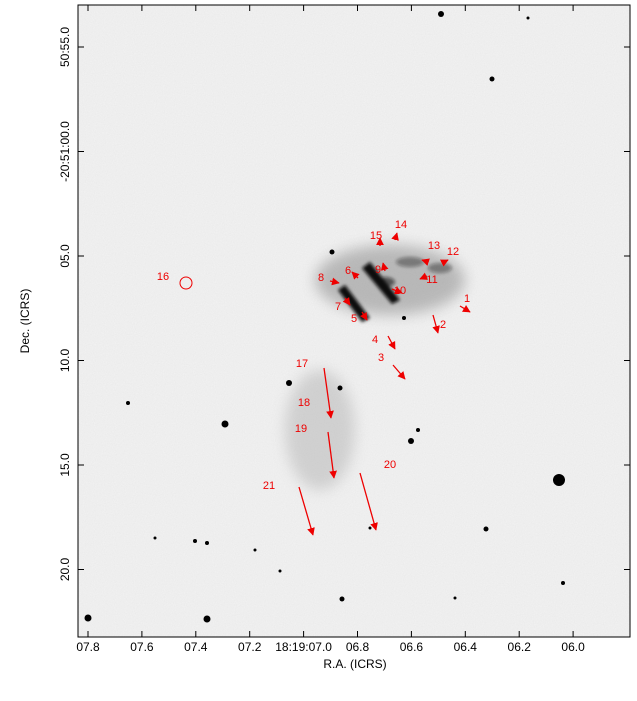  Describe the element at coordinates (65, 569) in the screenshot. I see `y-tick-label: 20.0` at that location.